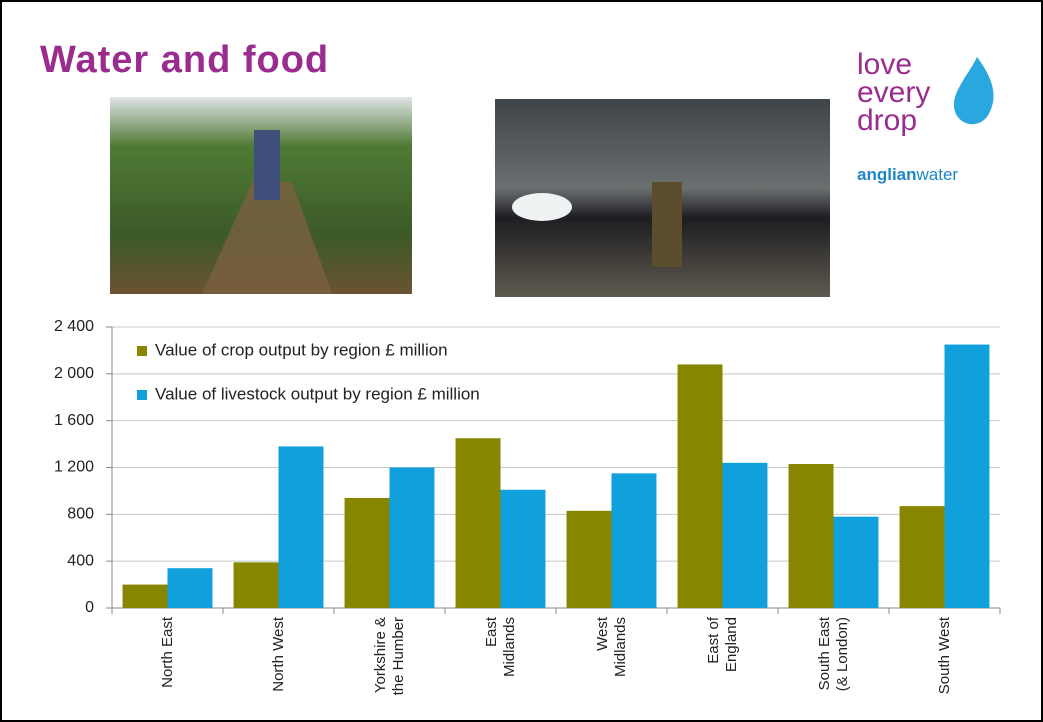 This screenshot has height=722, width=1043. I want to click on logo-drop, so click(973, 91).